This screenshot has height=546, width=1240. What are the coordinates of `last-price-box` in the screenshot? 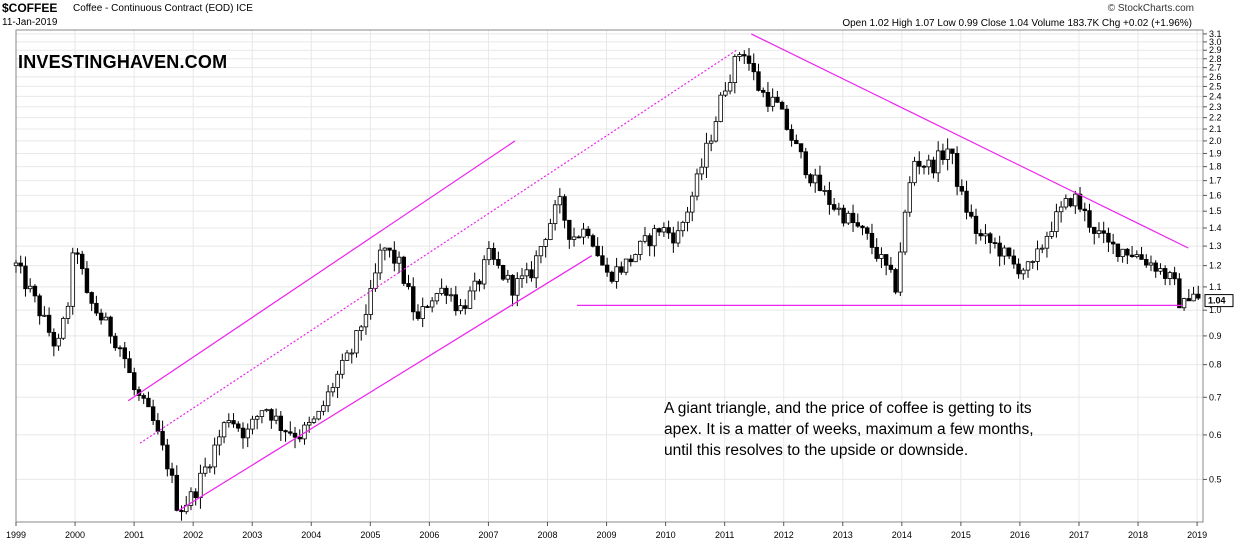 It's located at (1219, 301).